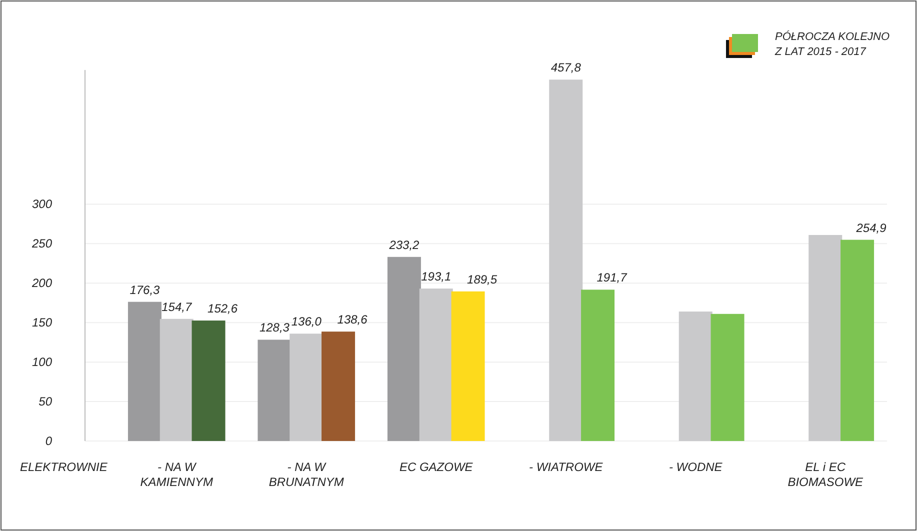  Describe the element at coordinates (274, 327) in the screenshot. I see `data-label: 128,3` at that location.